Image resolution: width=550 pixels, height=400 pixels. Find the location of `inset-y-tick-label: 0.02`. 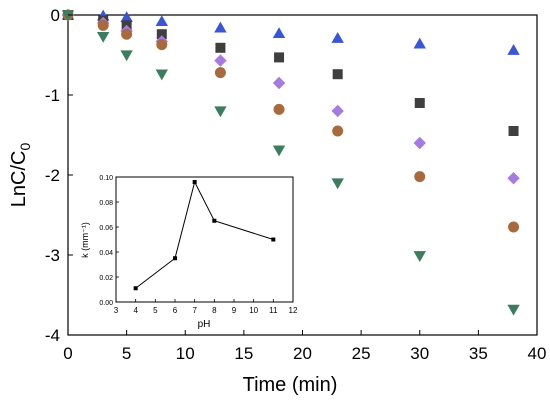

inset-y-tick-label: 0.02 is located at coordinates (106, 278).